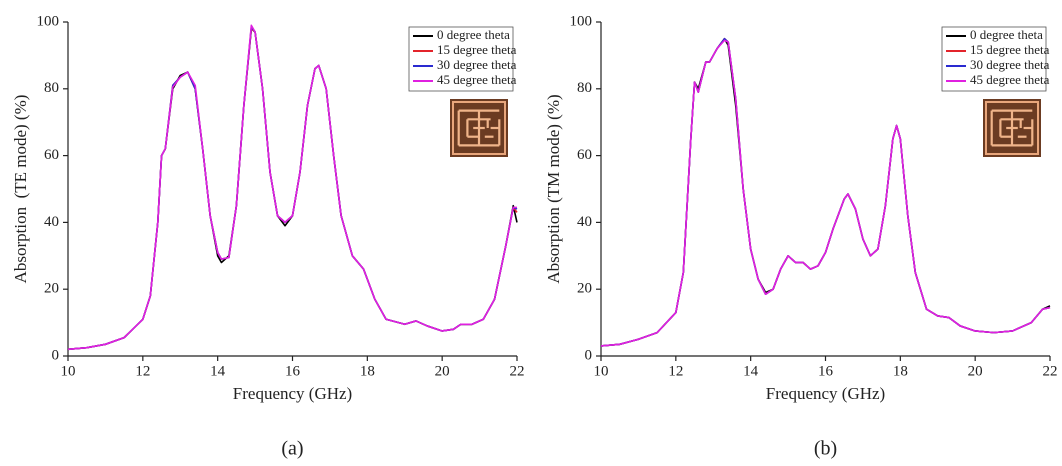 This screenshot has height=466, width=1062. Describe the element at coordinates (825, 449) in the screenshot. I see `panel-label: (b)` at that location.